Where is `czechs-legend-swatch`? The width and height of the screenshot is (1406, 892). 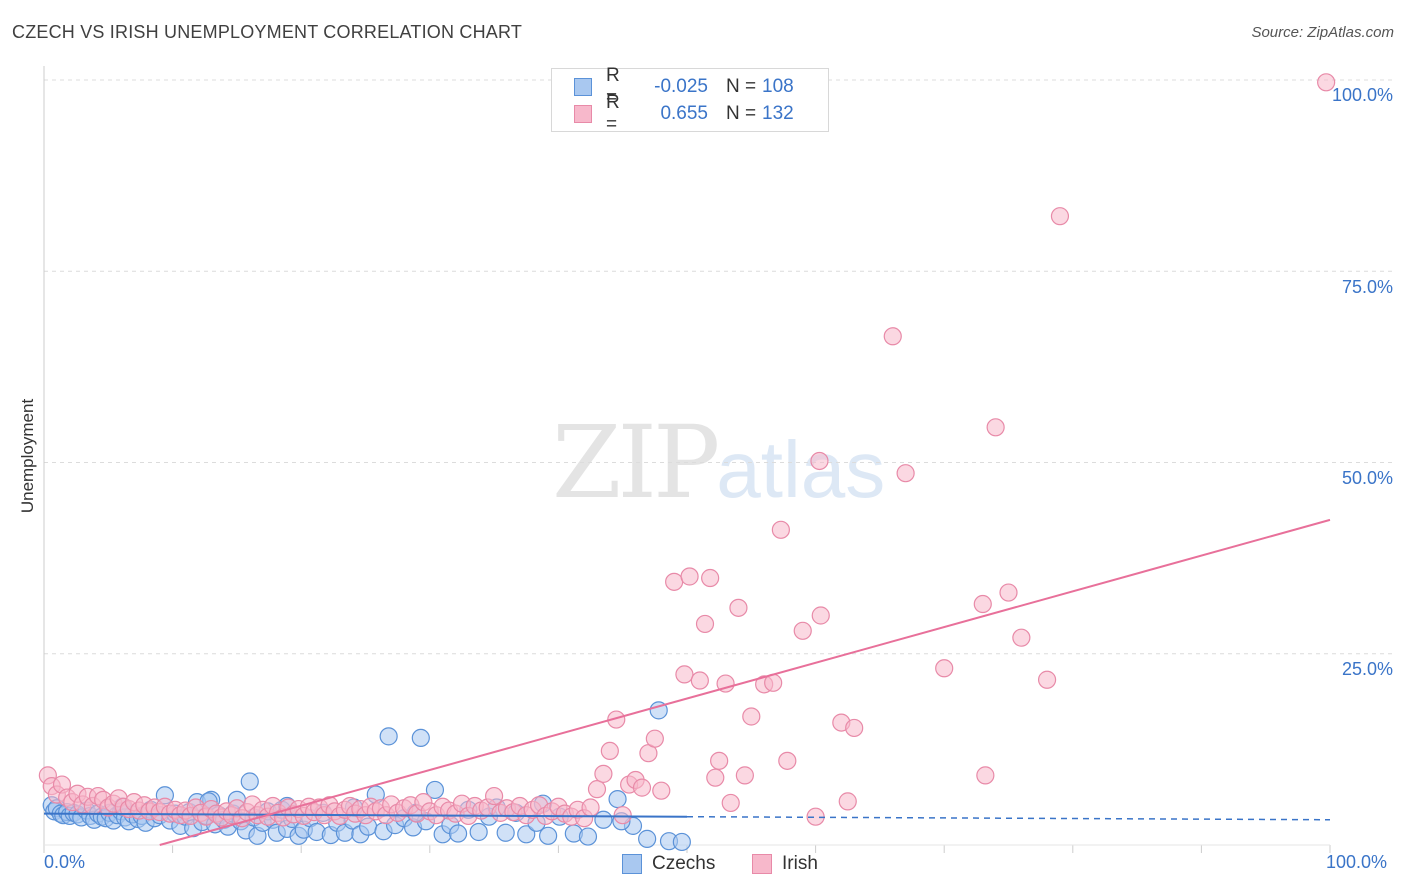 czechs-legend-swatch is located at coordinates (632, 864).